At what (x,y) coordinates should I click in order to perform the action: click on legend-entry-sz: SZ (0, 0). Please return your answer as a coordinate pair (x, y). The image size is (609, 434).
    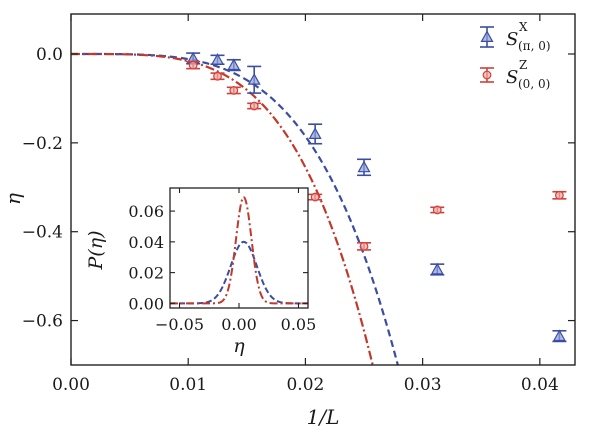
    Looking at the image, I should click on (515, 74).